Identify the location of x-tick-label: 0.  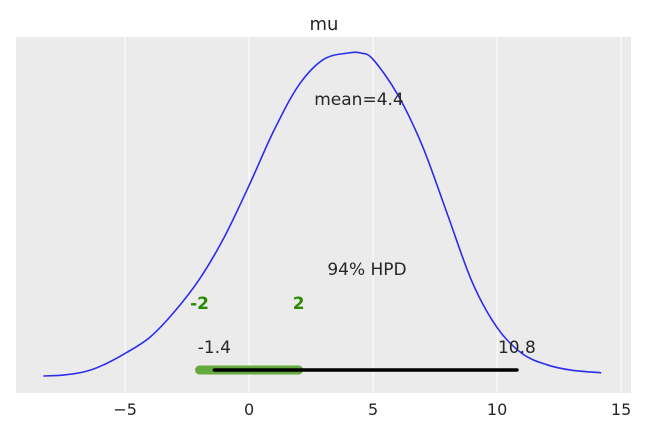
(249, 409).